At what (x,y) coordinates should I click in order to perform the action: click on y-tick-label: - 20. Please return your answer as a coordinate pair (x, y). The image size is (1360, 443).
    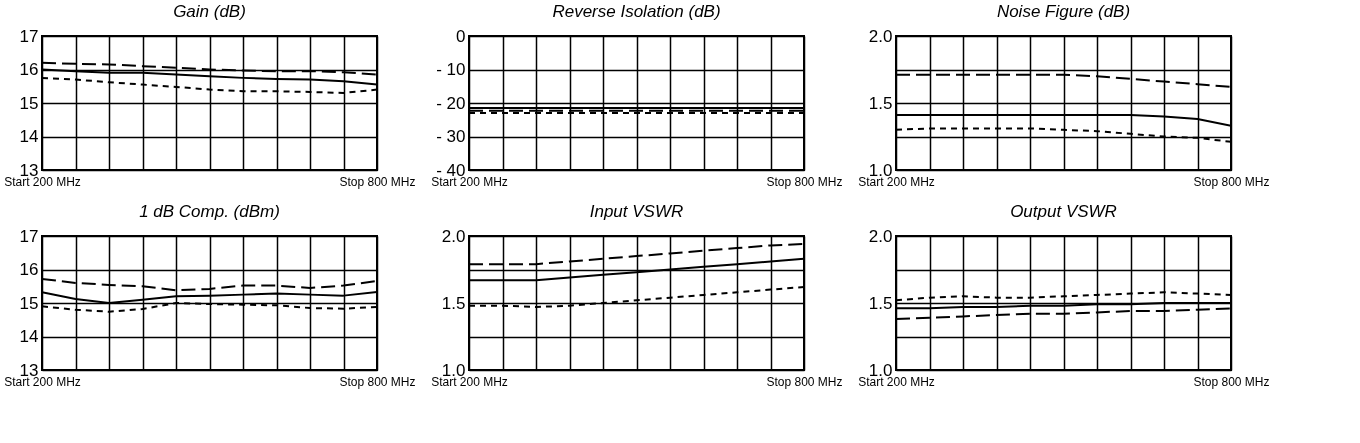
    Looking at the image, I should click on (451, 103).